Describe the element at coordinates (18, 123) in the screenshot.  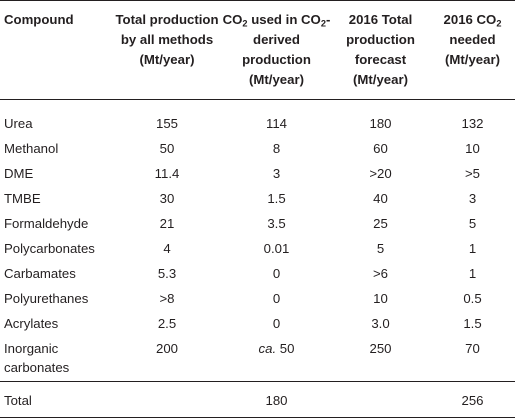
I see `cell-compound: Urea` at that location.